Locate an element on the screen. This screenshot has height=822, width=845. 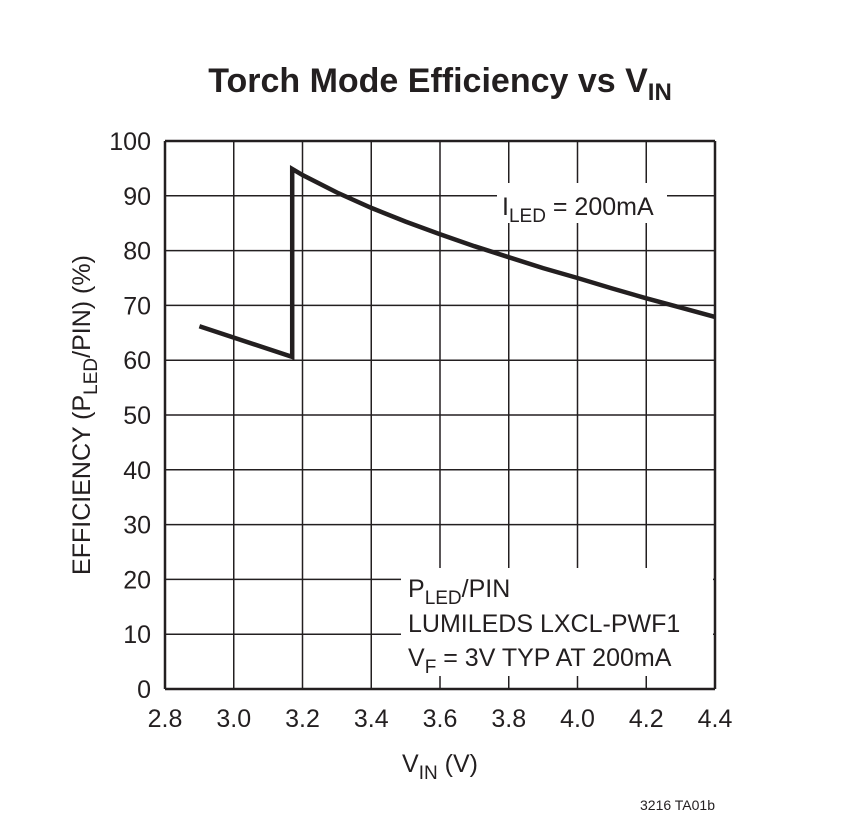
x-tick-label: 4.0 is located at coordinates (577, 719).